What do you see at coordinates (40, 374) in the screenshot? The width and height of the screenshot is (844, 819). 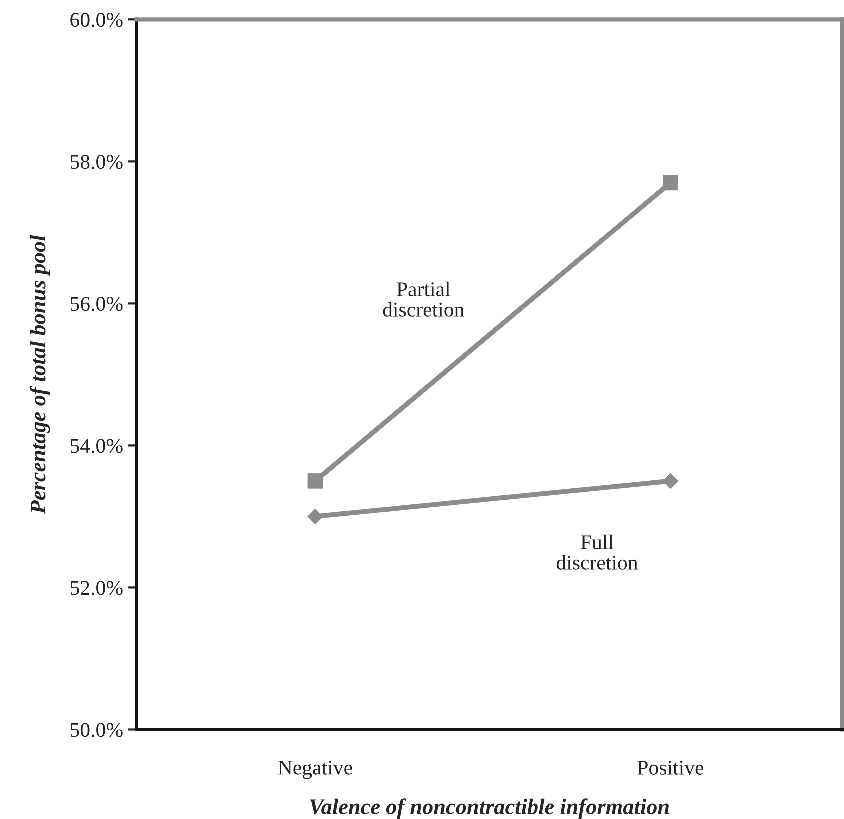 I see `y-axis-title: Percentage of total bonus pool` at bounding box center [40, 374].